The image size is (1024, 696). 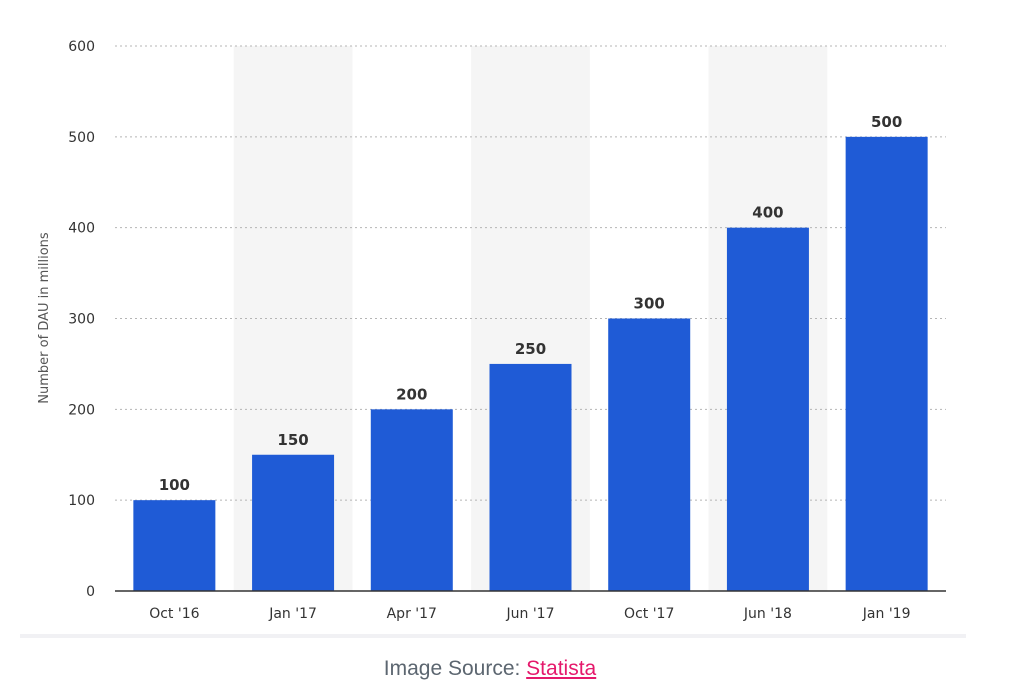 I want to click on value-label: 250, so click(x=530, y=349).